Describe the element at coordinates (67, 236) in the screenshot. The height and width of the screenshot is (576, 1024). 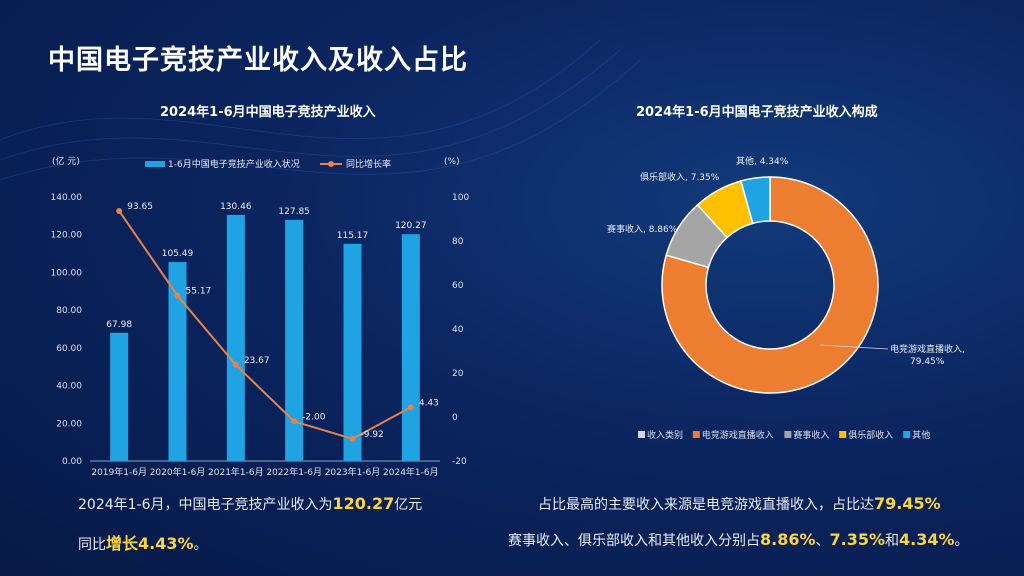
I see `y-tick-label: 120.00` at that location.